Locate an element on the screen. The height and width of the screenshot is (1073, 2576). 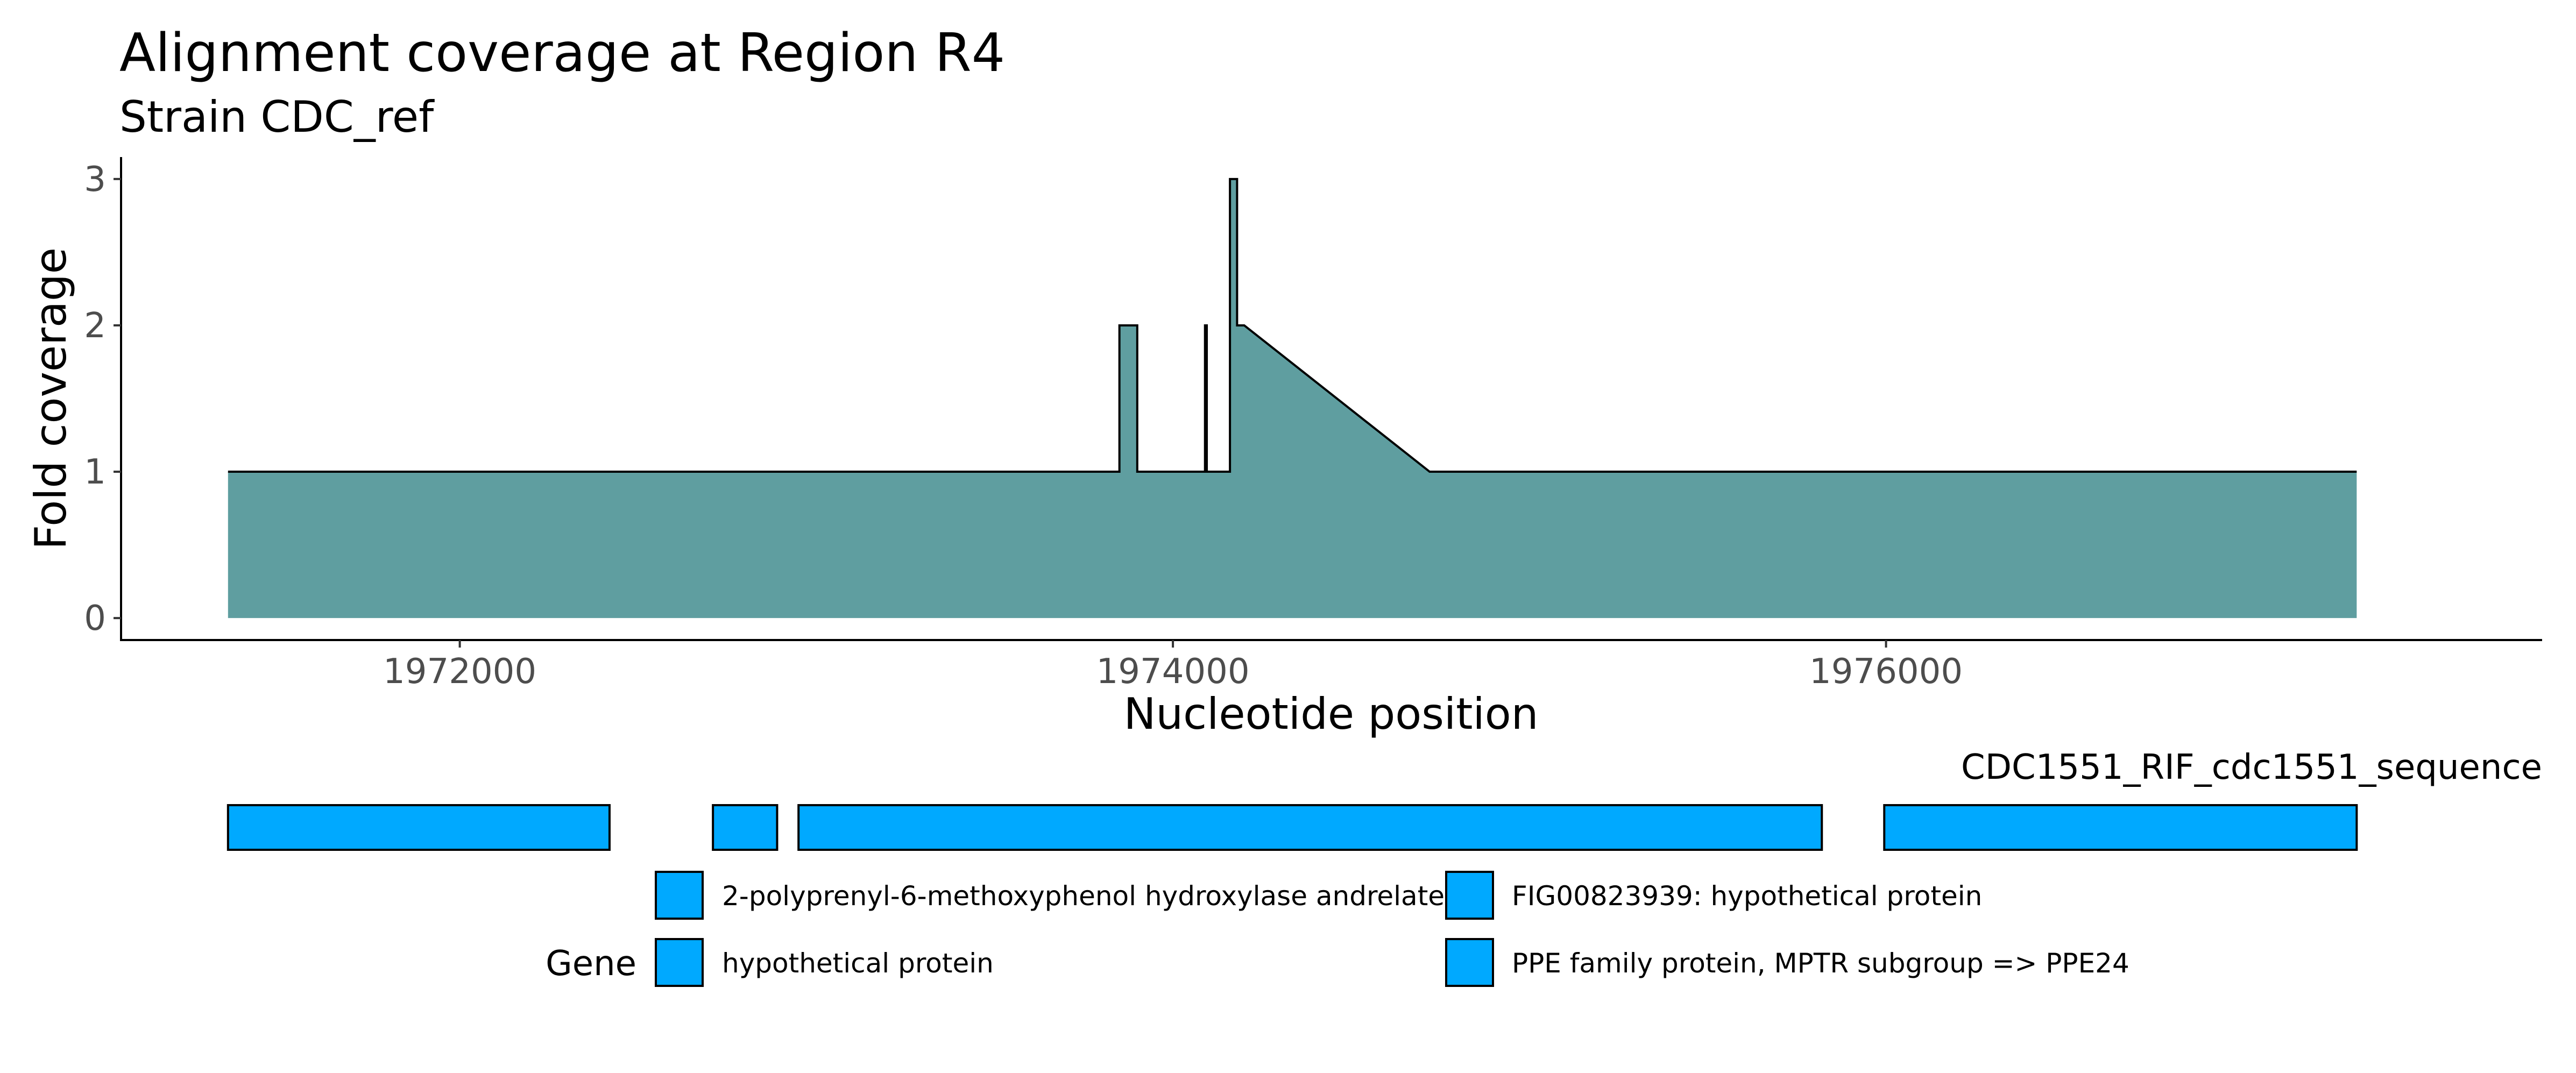
chart-subtitle: Strain CDC_ref is located at coordinates (277, 117).